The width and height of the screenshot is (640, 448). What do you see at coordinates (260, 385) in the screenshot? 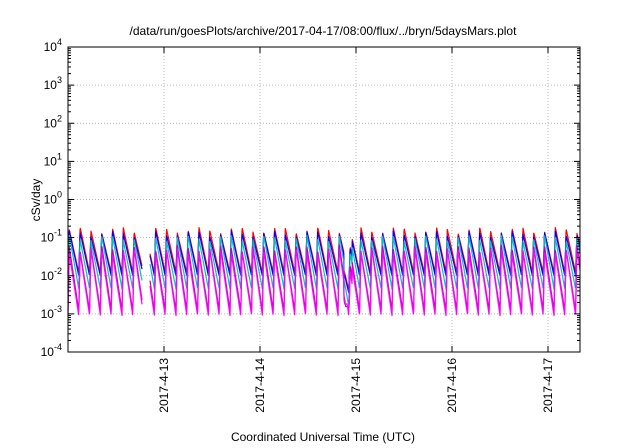
I see `x-tick-label: 2017-4-14` at bounding box center [260, 385].